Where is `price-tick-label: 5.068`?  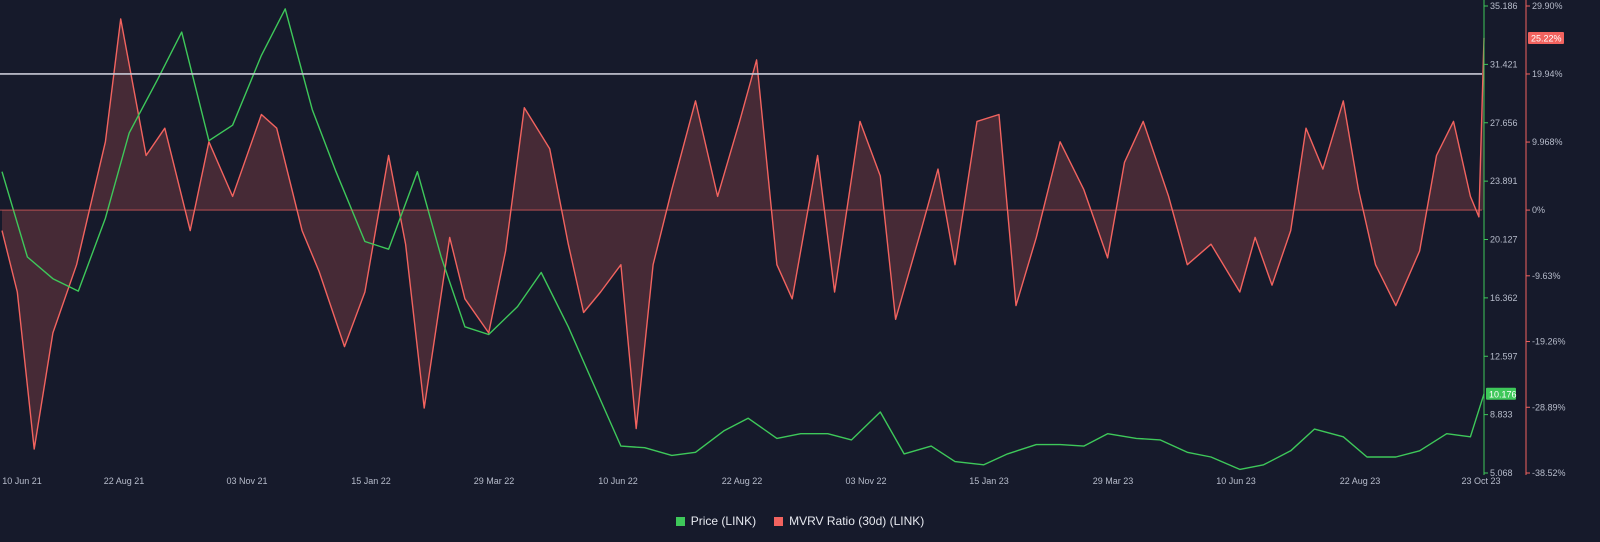 price-tick-label: 5.068 is located at coordinates (1501, 473).